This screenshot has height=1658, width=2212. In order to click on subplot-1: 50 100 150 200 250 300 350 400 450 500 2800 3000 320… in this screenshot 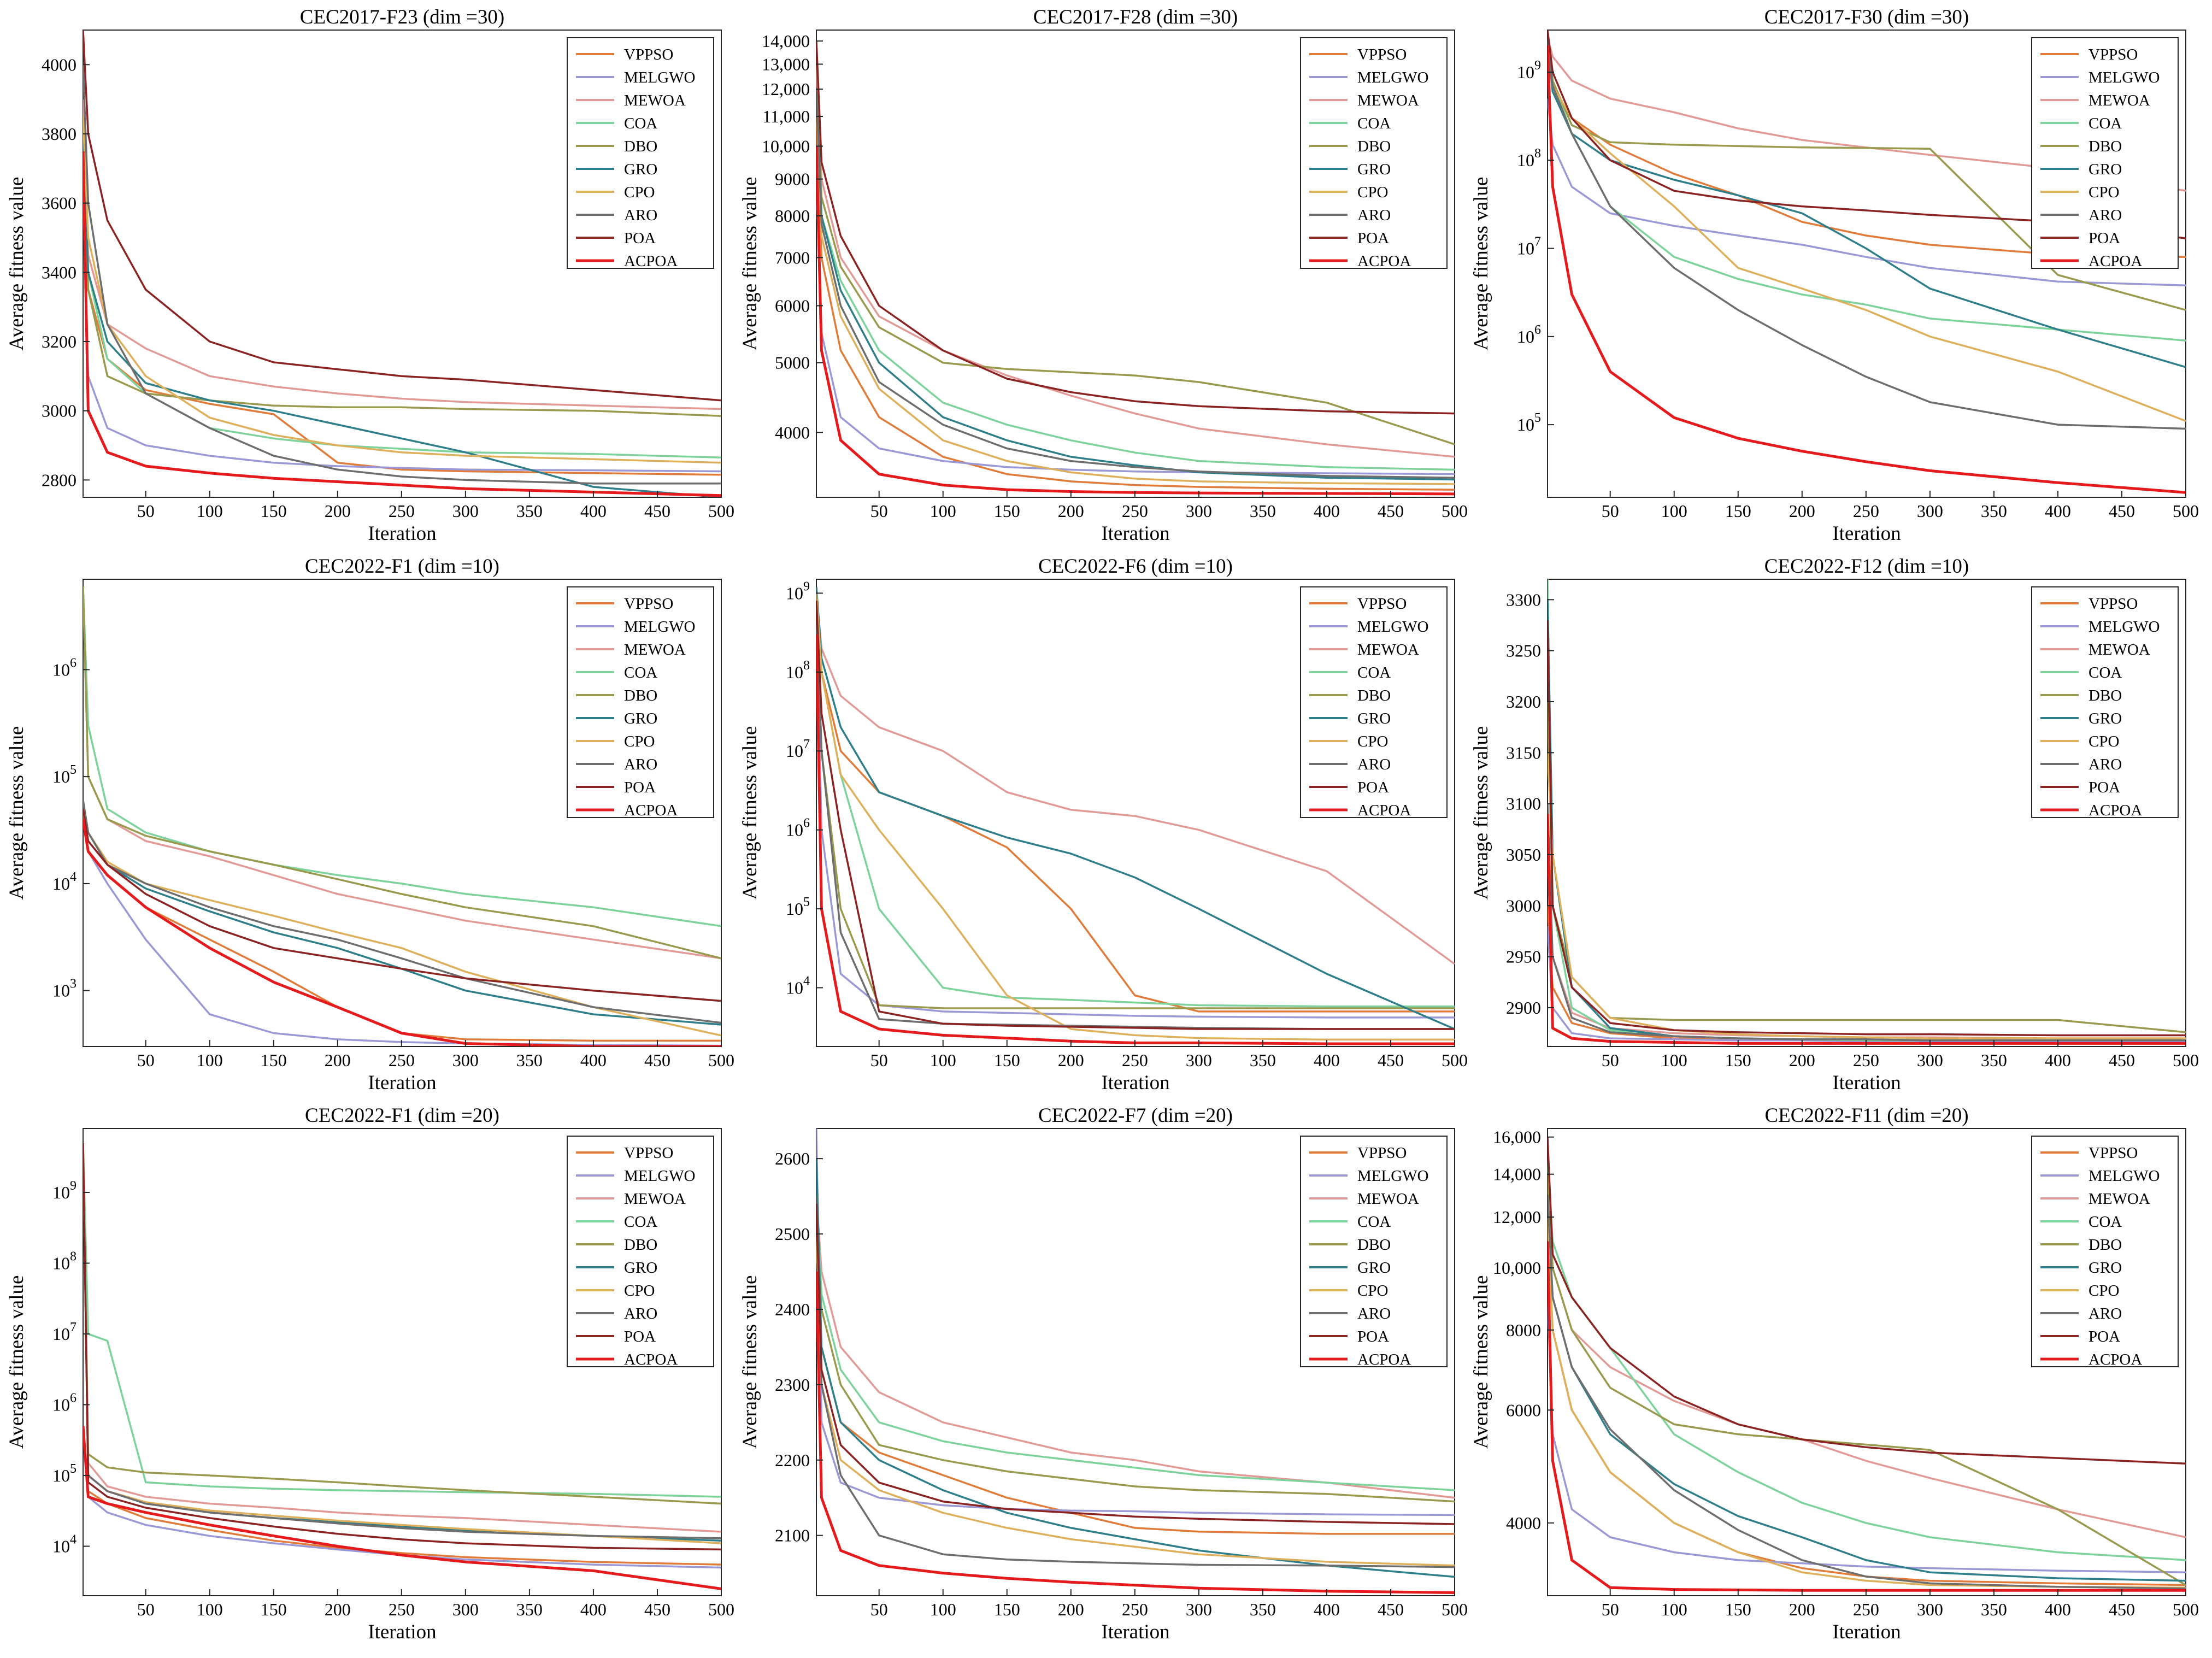, I will do `click(369, 275)`.